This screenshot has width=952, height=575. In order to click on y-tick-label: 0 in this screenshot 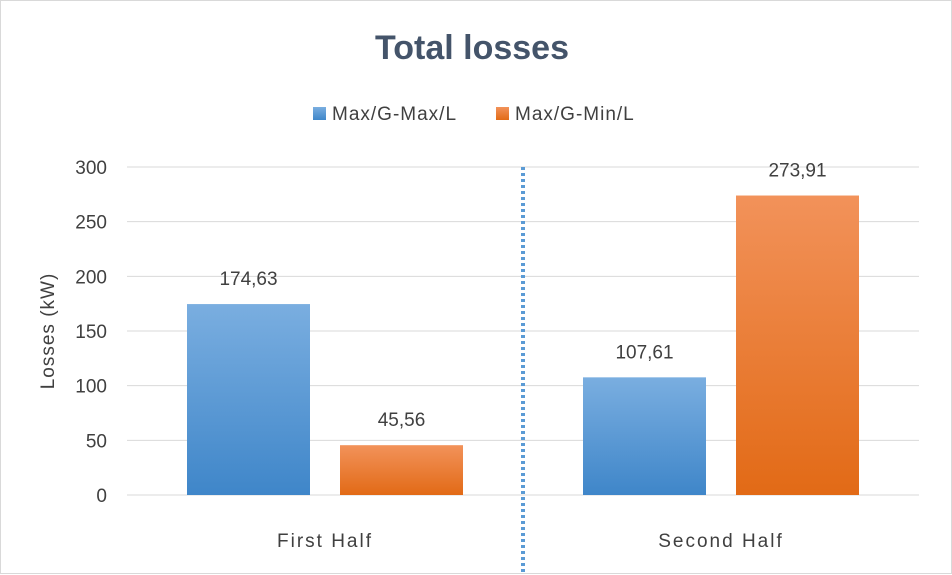, I will do `click(101, 496)`.